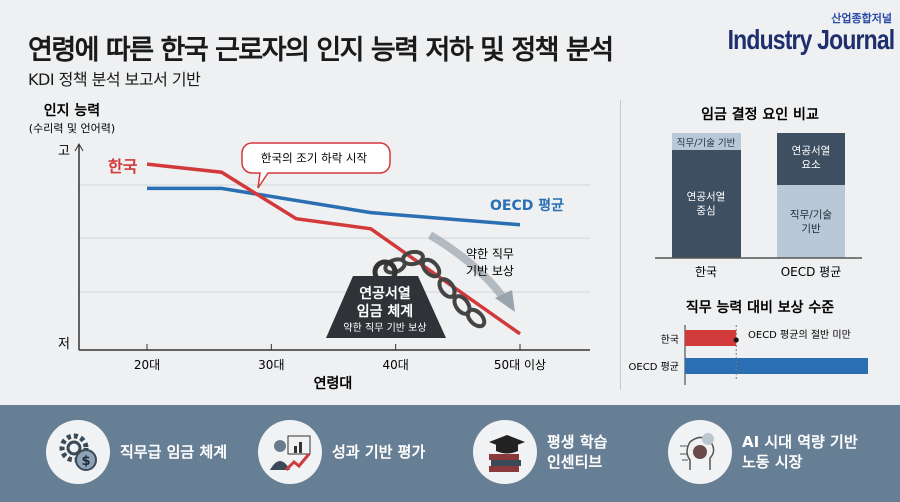  What do you see at coordinates (72, 110) in the screenshot?
I see `y-axis-label: 인지 능력` at bounding box center [72, 110].